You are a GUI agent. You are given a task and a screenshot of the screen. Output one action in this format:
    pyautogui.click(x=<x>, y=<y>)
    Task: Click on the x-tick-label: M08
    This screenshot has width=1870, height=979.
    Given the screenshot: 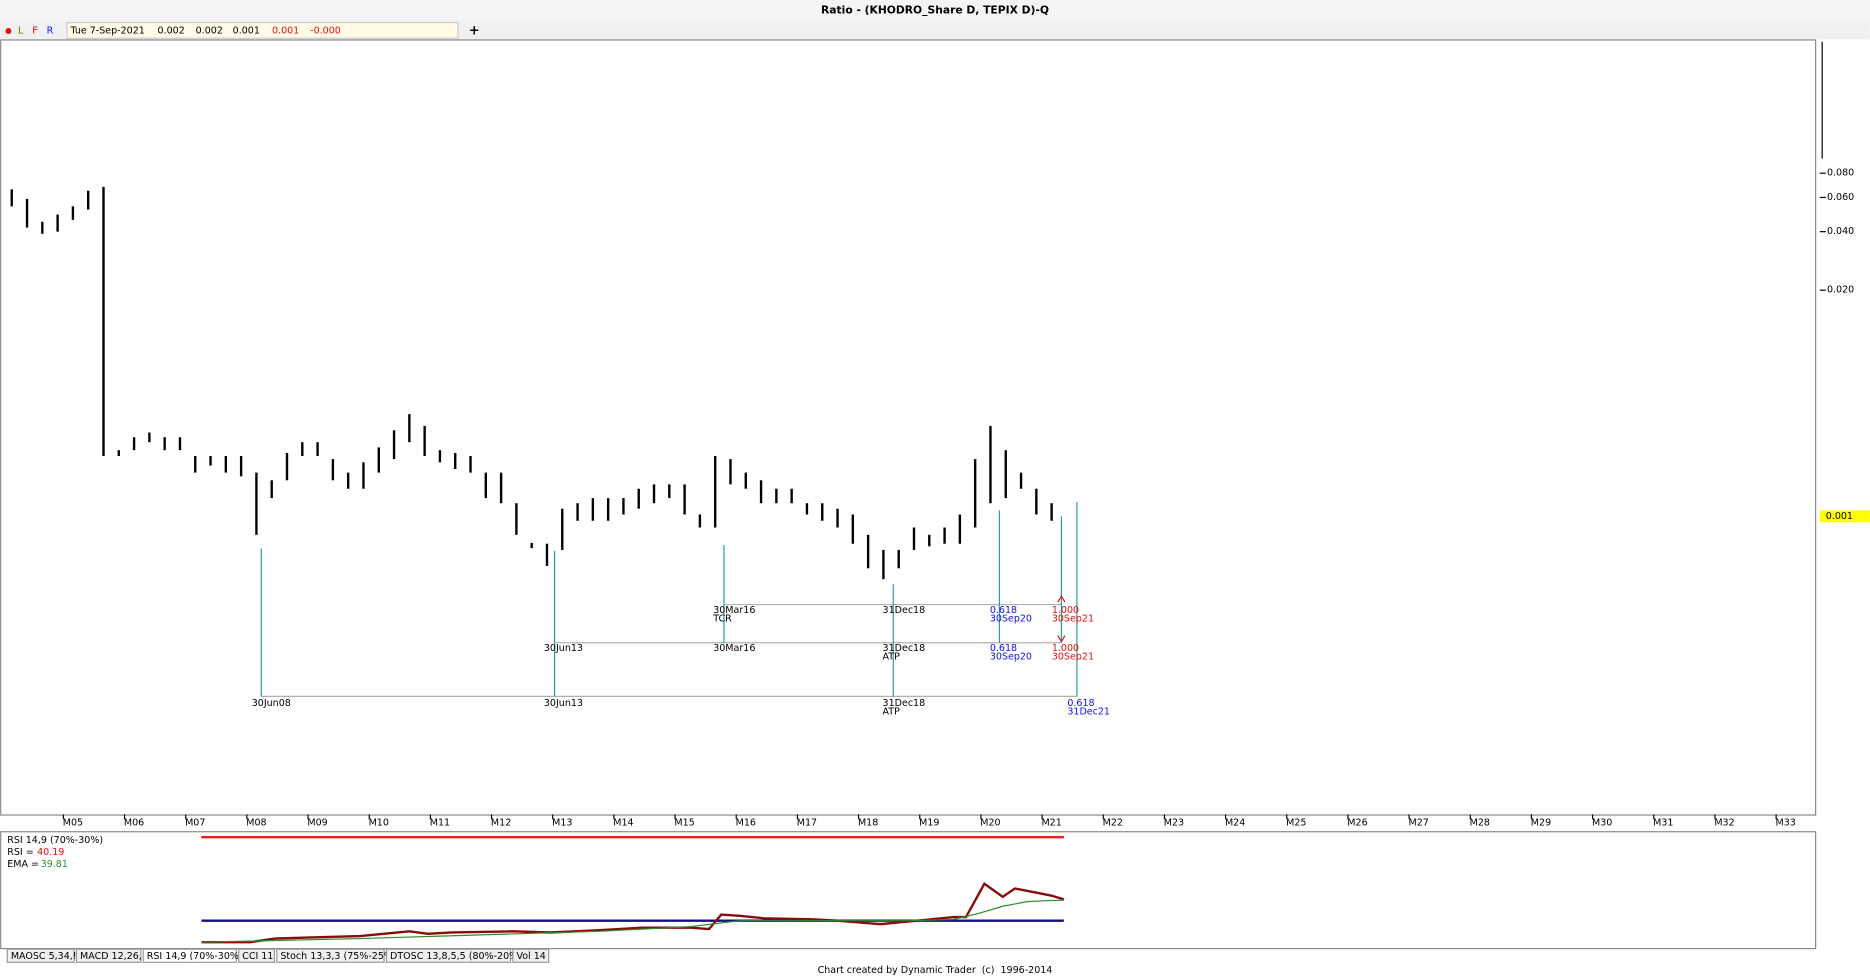 What is the action you would take?
    pyautogui.click(x=256, y=822)
    